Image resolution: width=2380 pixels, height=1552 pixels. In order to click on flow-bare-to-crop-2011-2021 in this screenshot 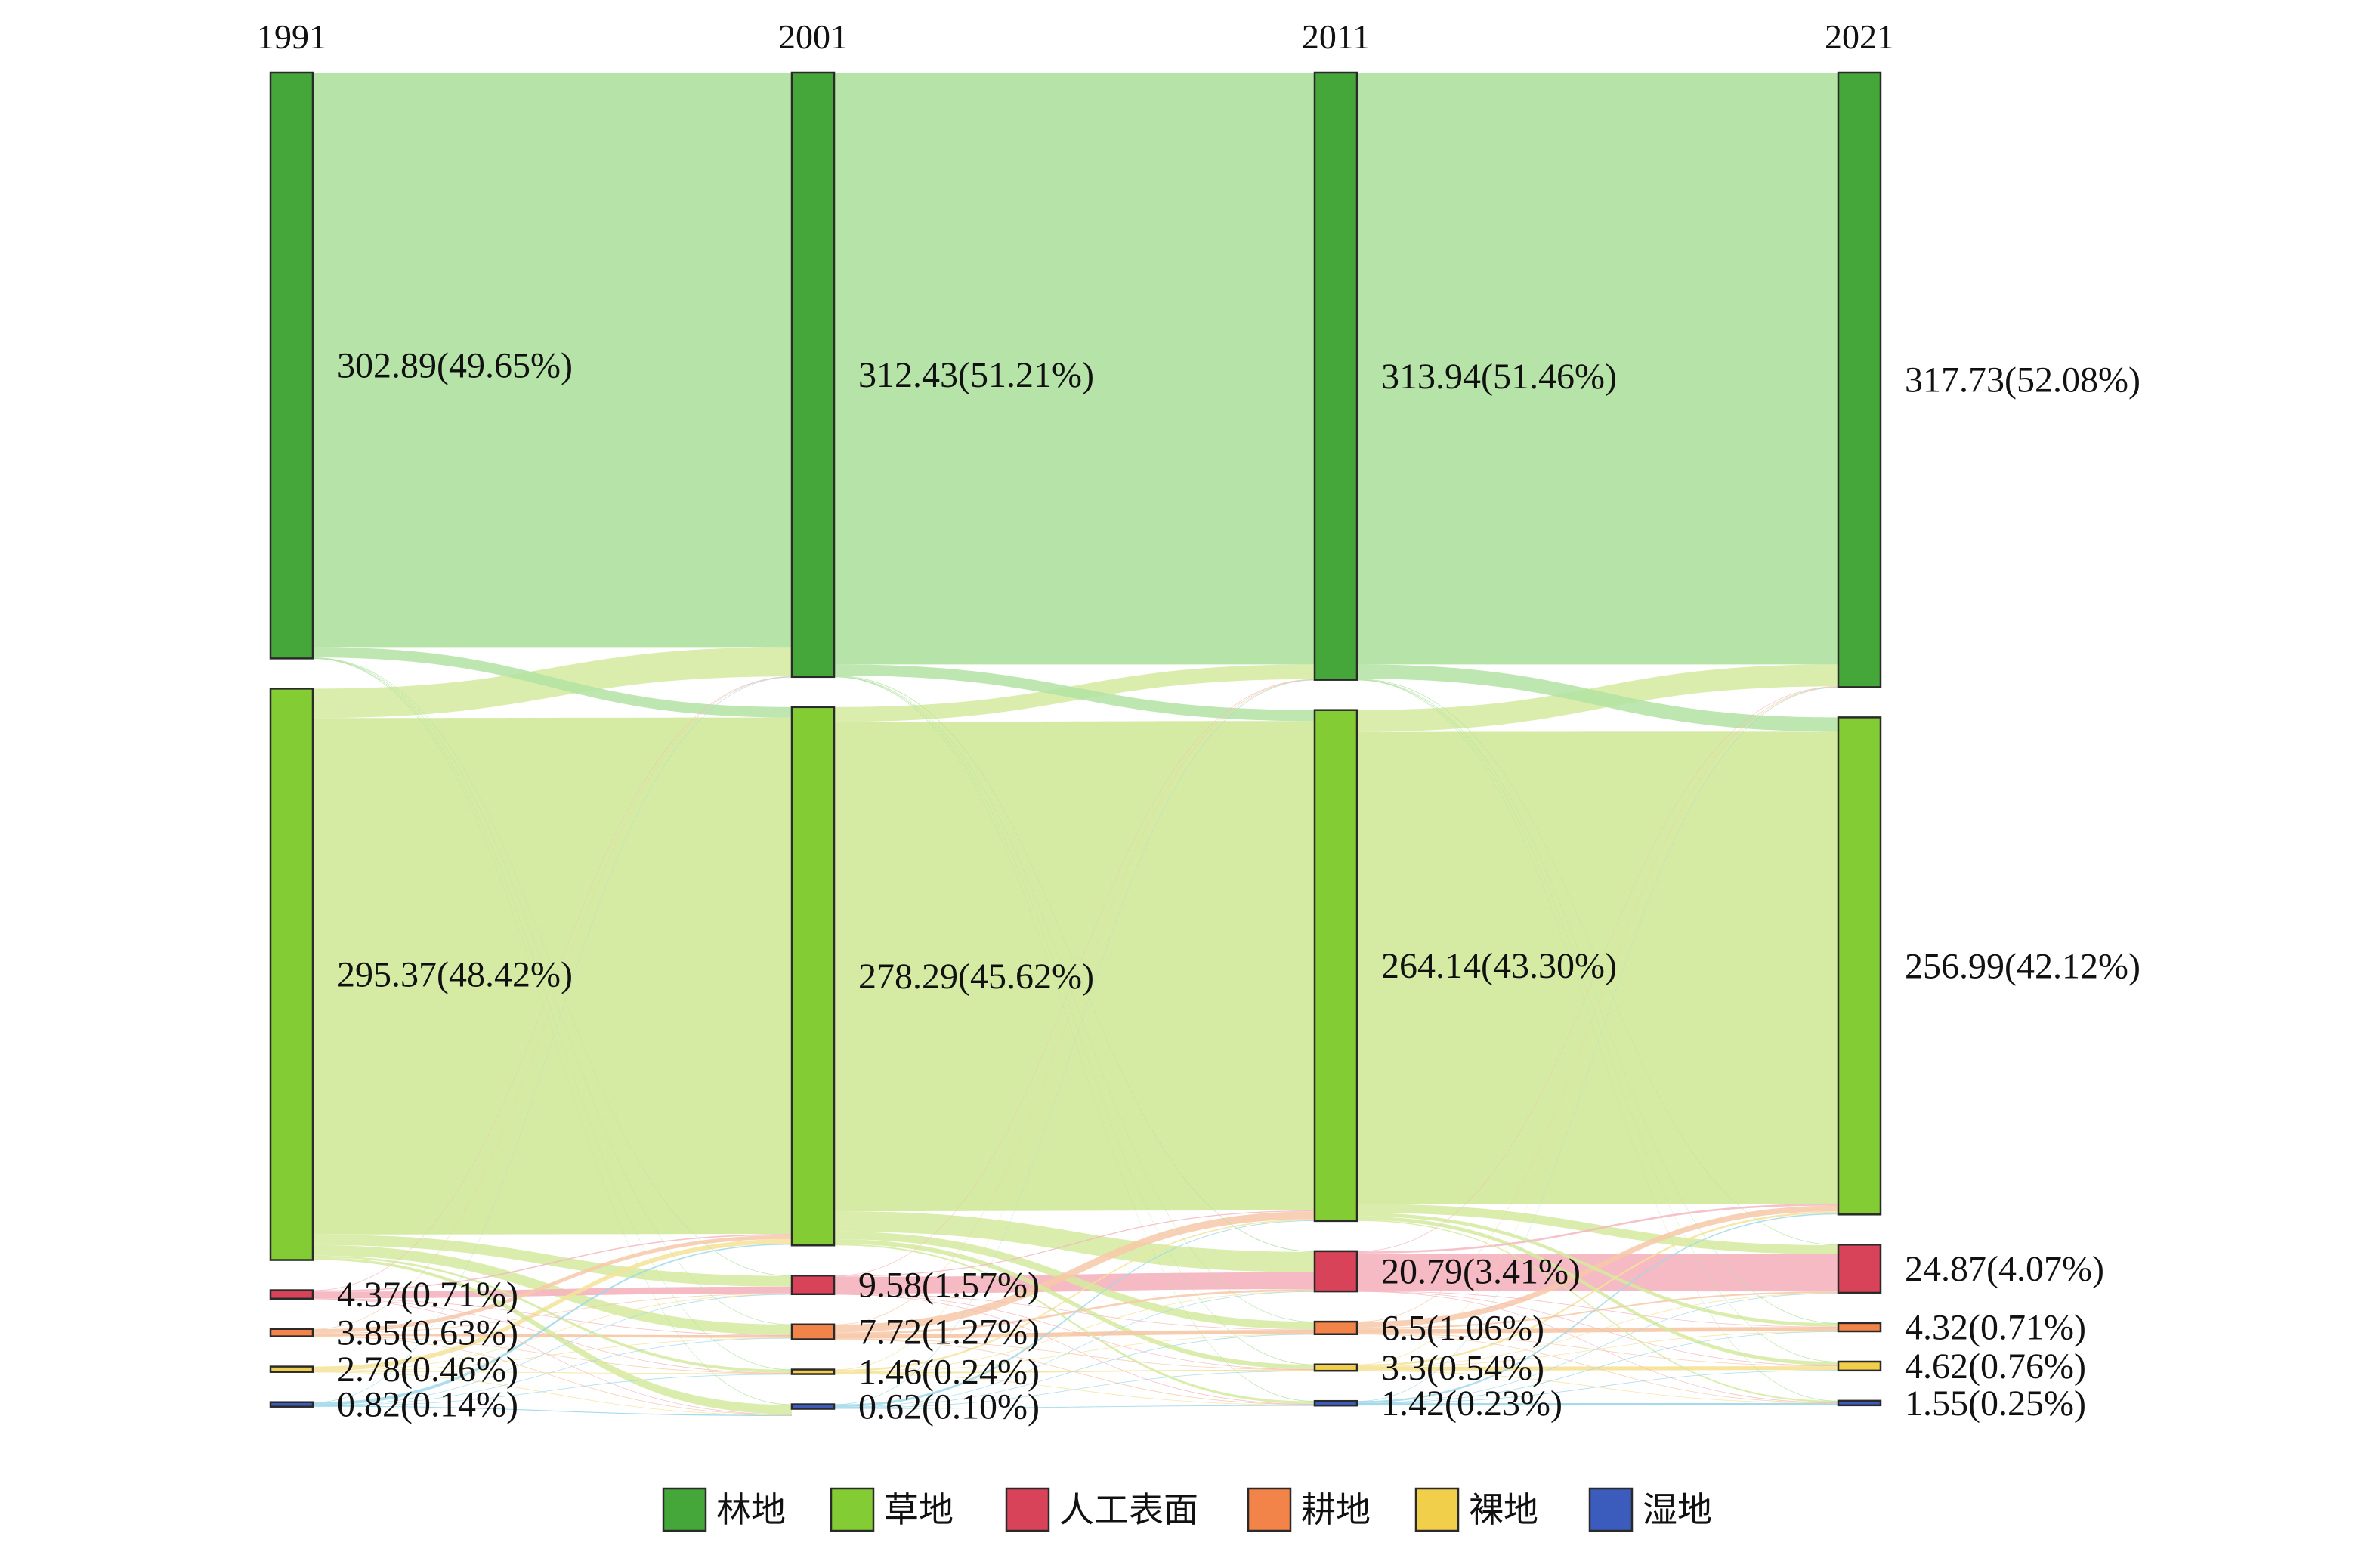, I will do `click(1597, 1349)`.